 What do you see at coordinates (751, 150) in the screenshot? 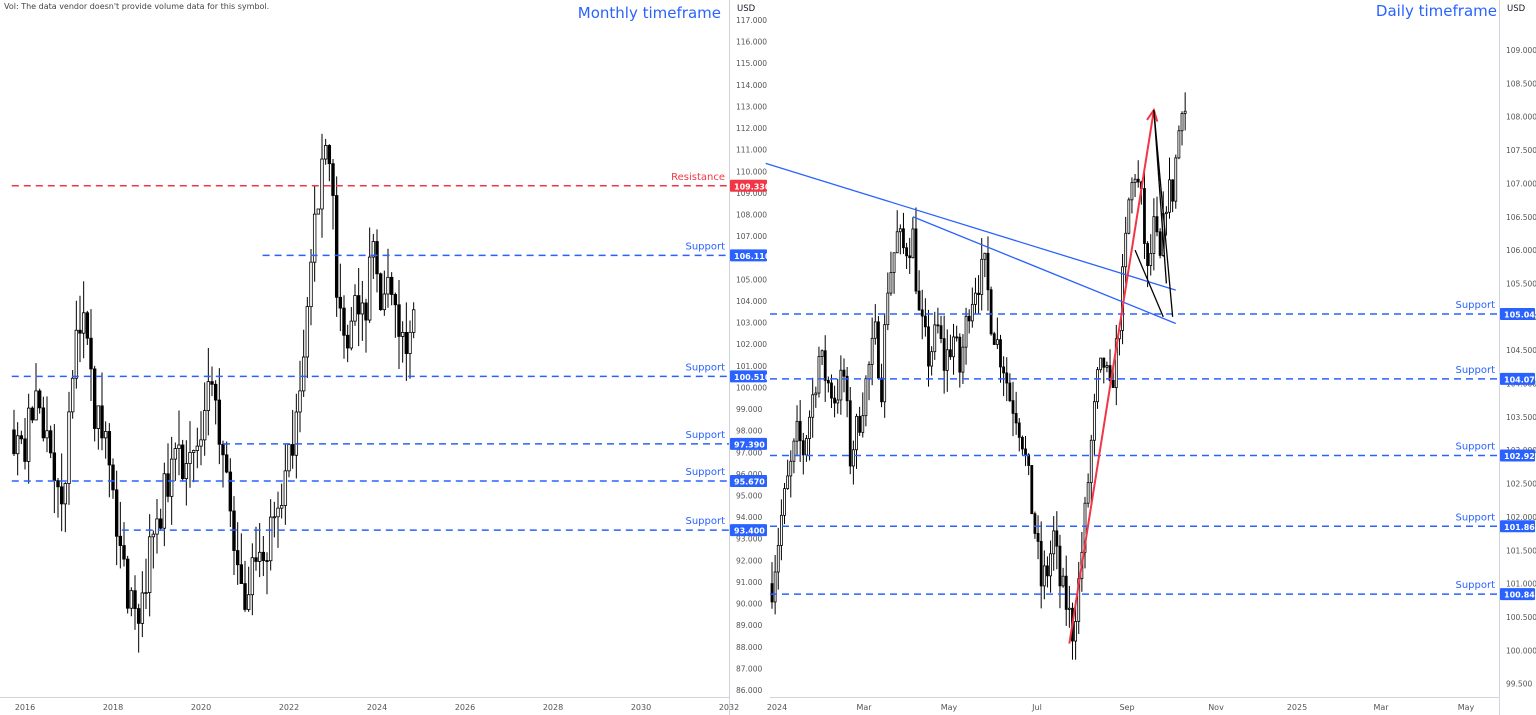
I see `y-tick-label: 111.000` at bounding box center [751, 150].